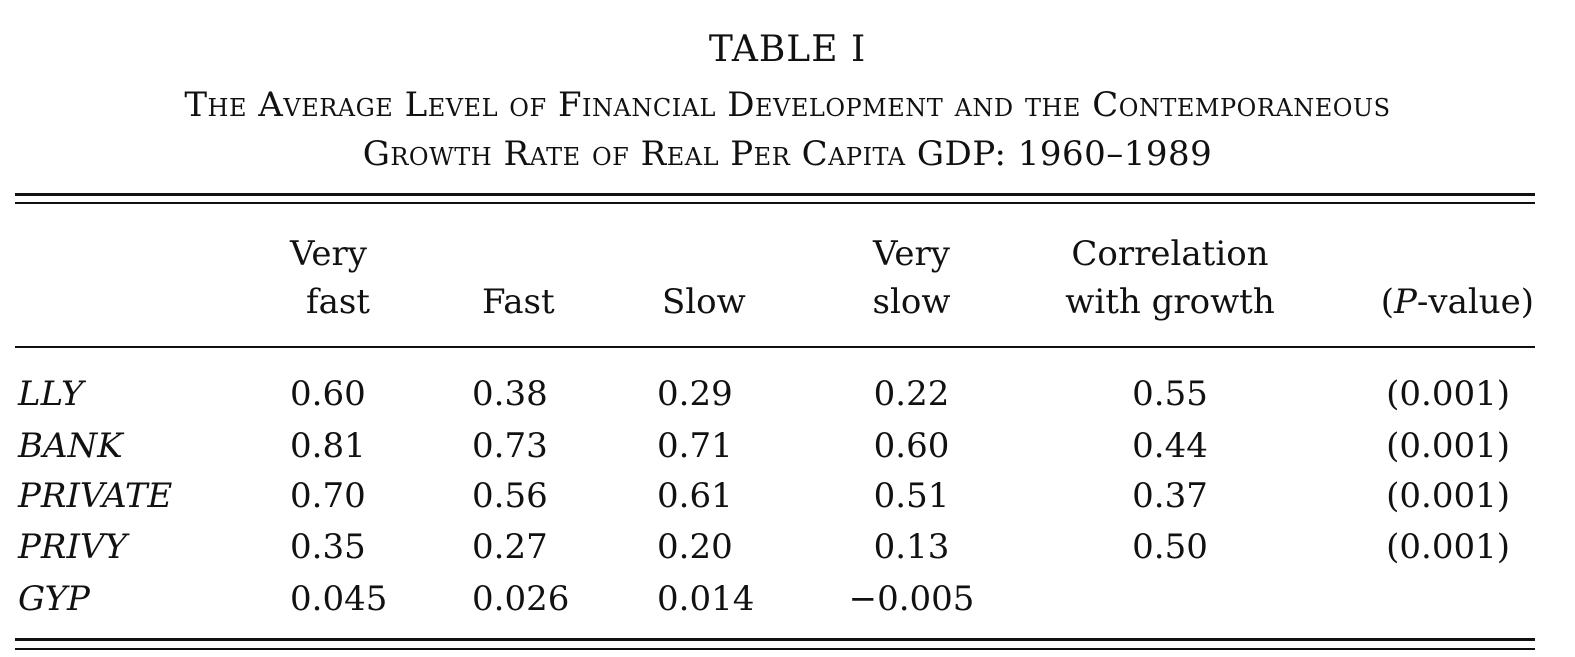  What do you see at coordinates (510, 394) in the screenshot?
I see `cell-lly-fast: 0.38` at bounding box center [510, 394].